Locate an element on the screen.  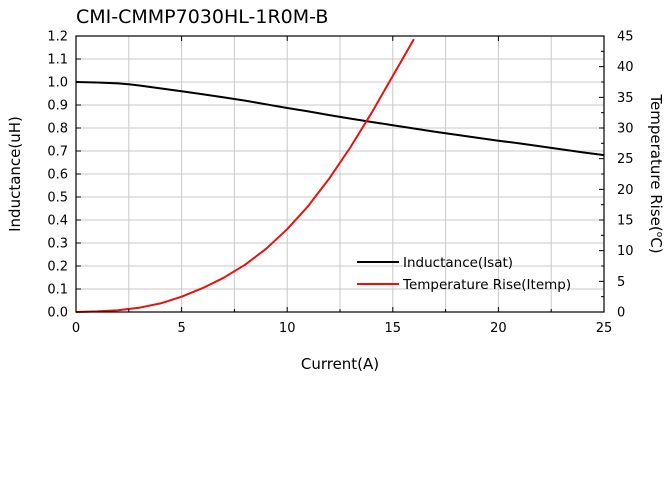
y-tick-label: 0.1 is located at coordinates (57, 290).